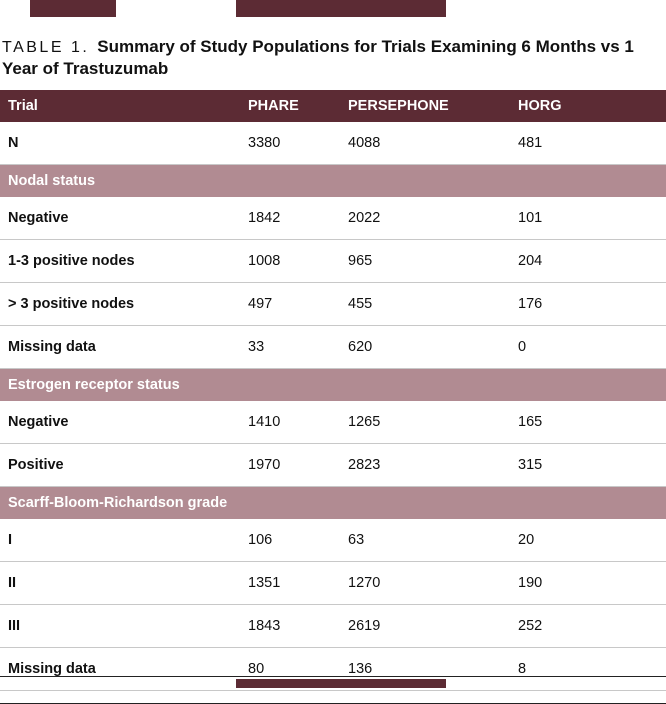 This screenshot has height=704, width=666. What do you see at coordinates (46, 47) in the screenshot?
I see `table-number-label: TABLE 1.` at bounding box center [46, 47].